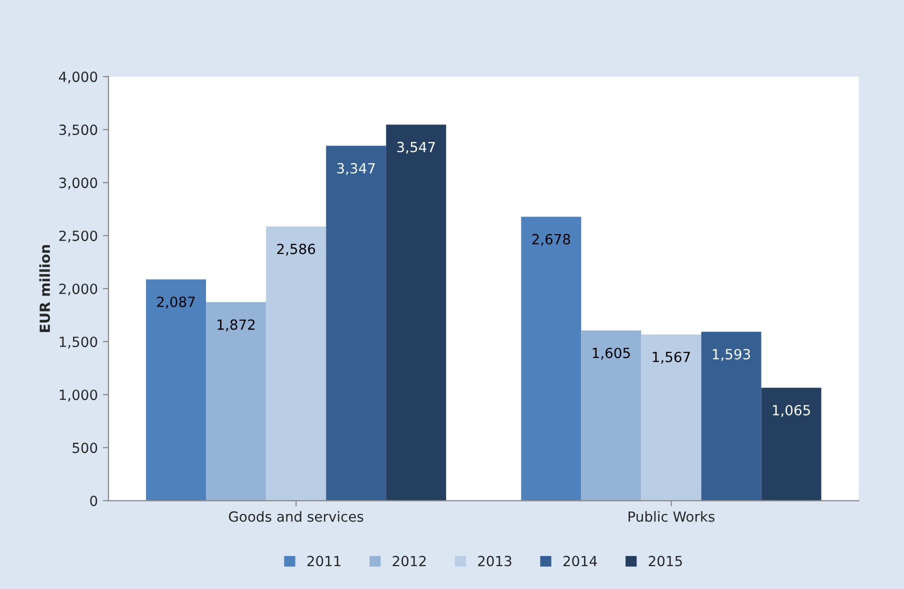 This screenshot has width=904, height=589. I want to click on y-tick-label: 1,500, so click(79, 342).